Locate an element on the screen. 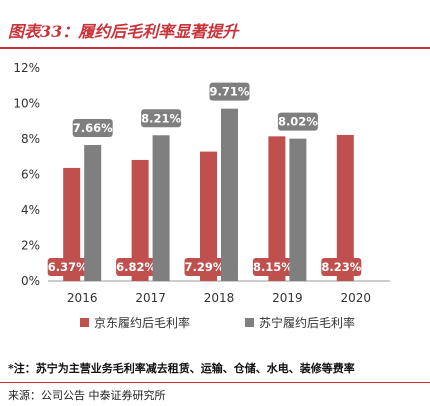 The width and height of the screenshot is (430, 406). data-label: 6.82% is located at coordinates (136, 267).